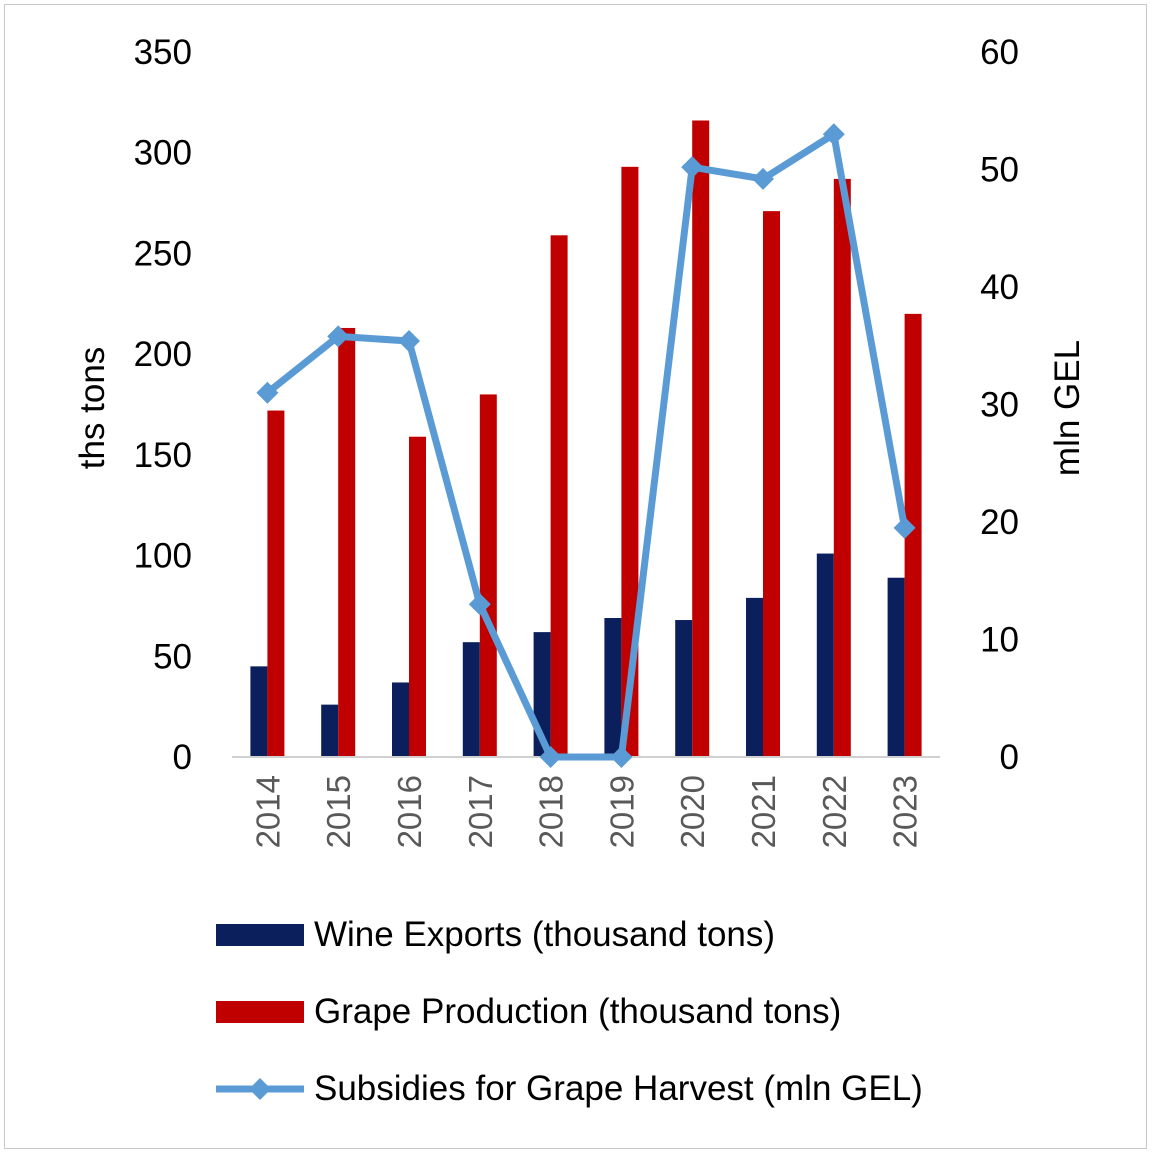 This screenshot has height=1155, width=1155. Describe the element at coordinates (163, 455) in the screenshot. I see `left-tick-label: 150` at that location.